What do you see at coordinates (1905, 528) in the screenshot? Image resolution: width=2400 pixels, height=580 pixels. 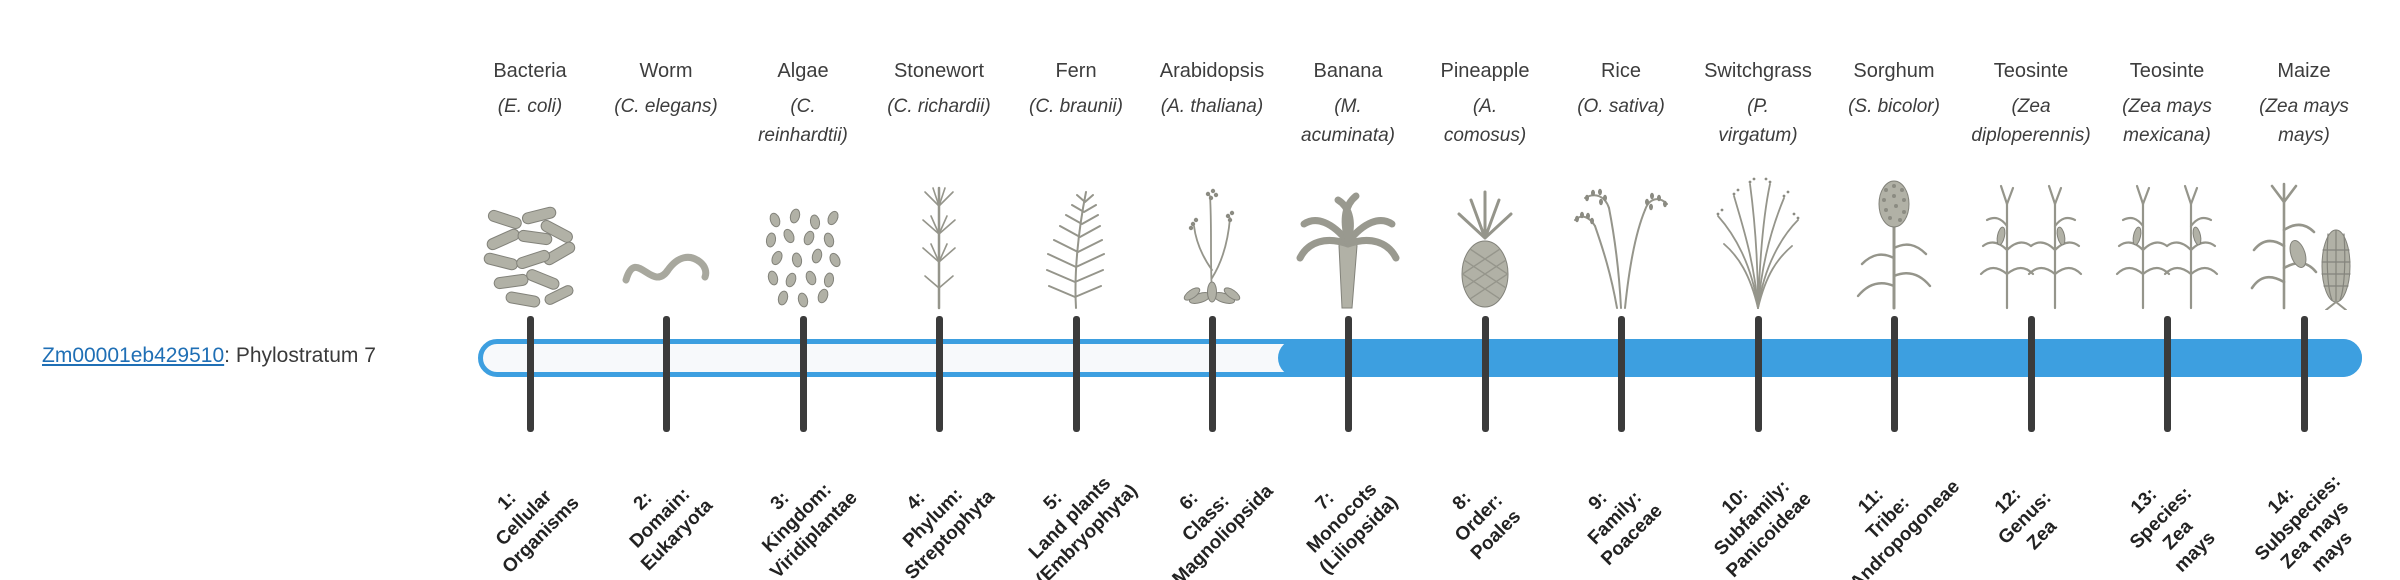 I see `stratum-label: 11: Tribe: Andropogoneae` at bounding box center [1905, 528].